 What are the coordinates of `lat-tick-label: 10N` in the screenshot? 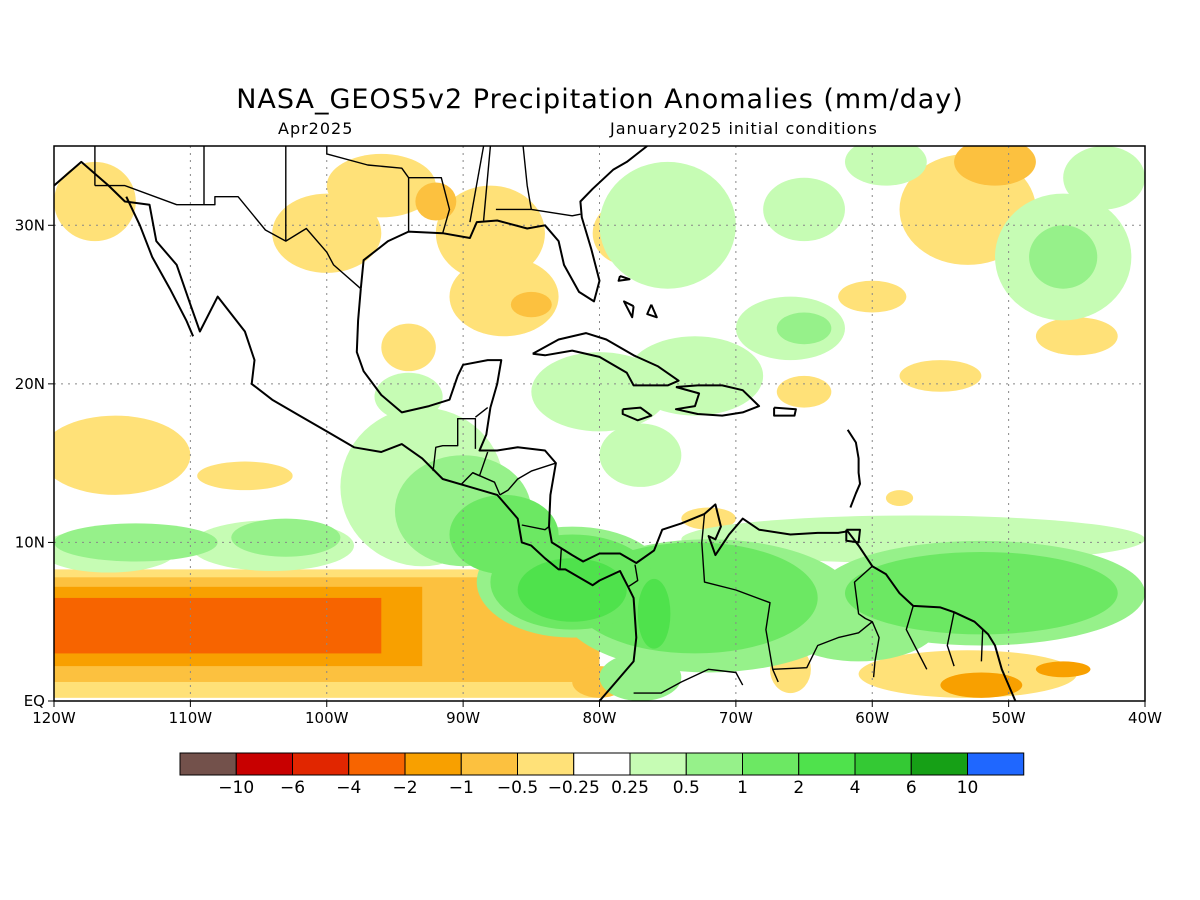 It's located at (30, 542).